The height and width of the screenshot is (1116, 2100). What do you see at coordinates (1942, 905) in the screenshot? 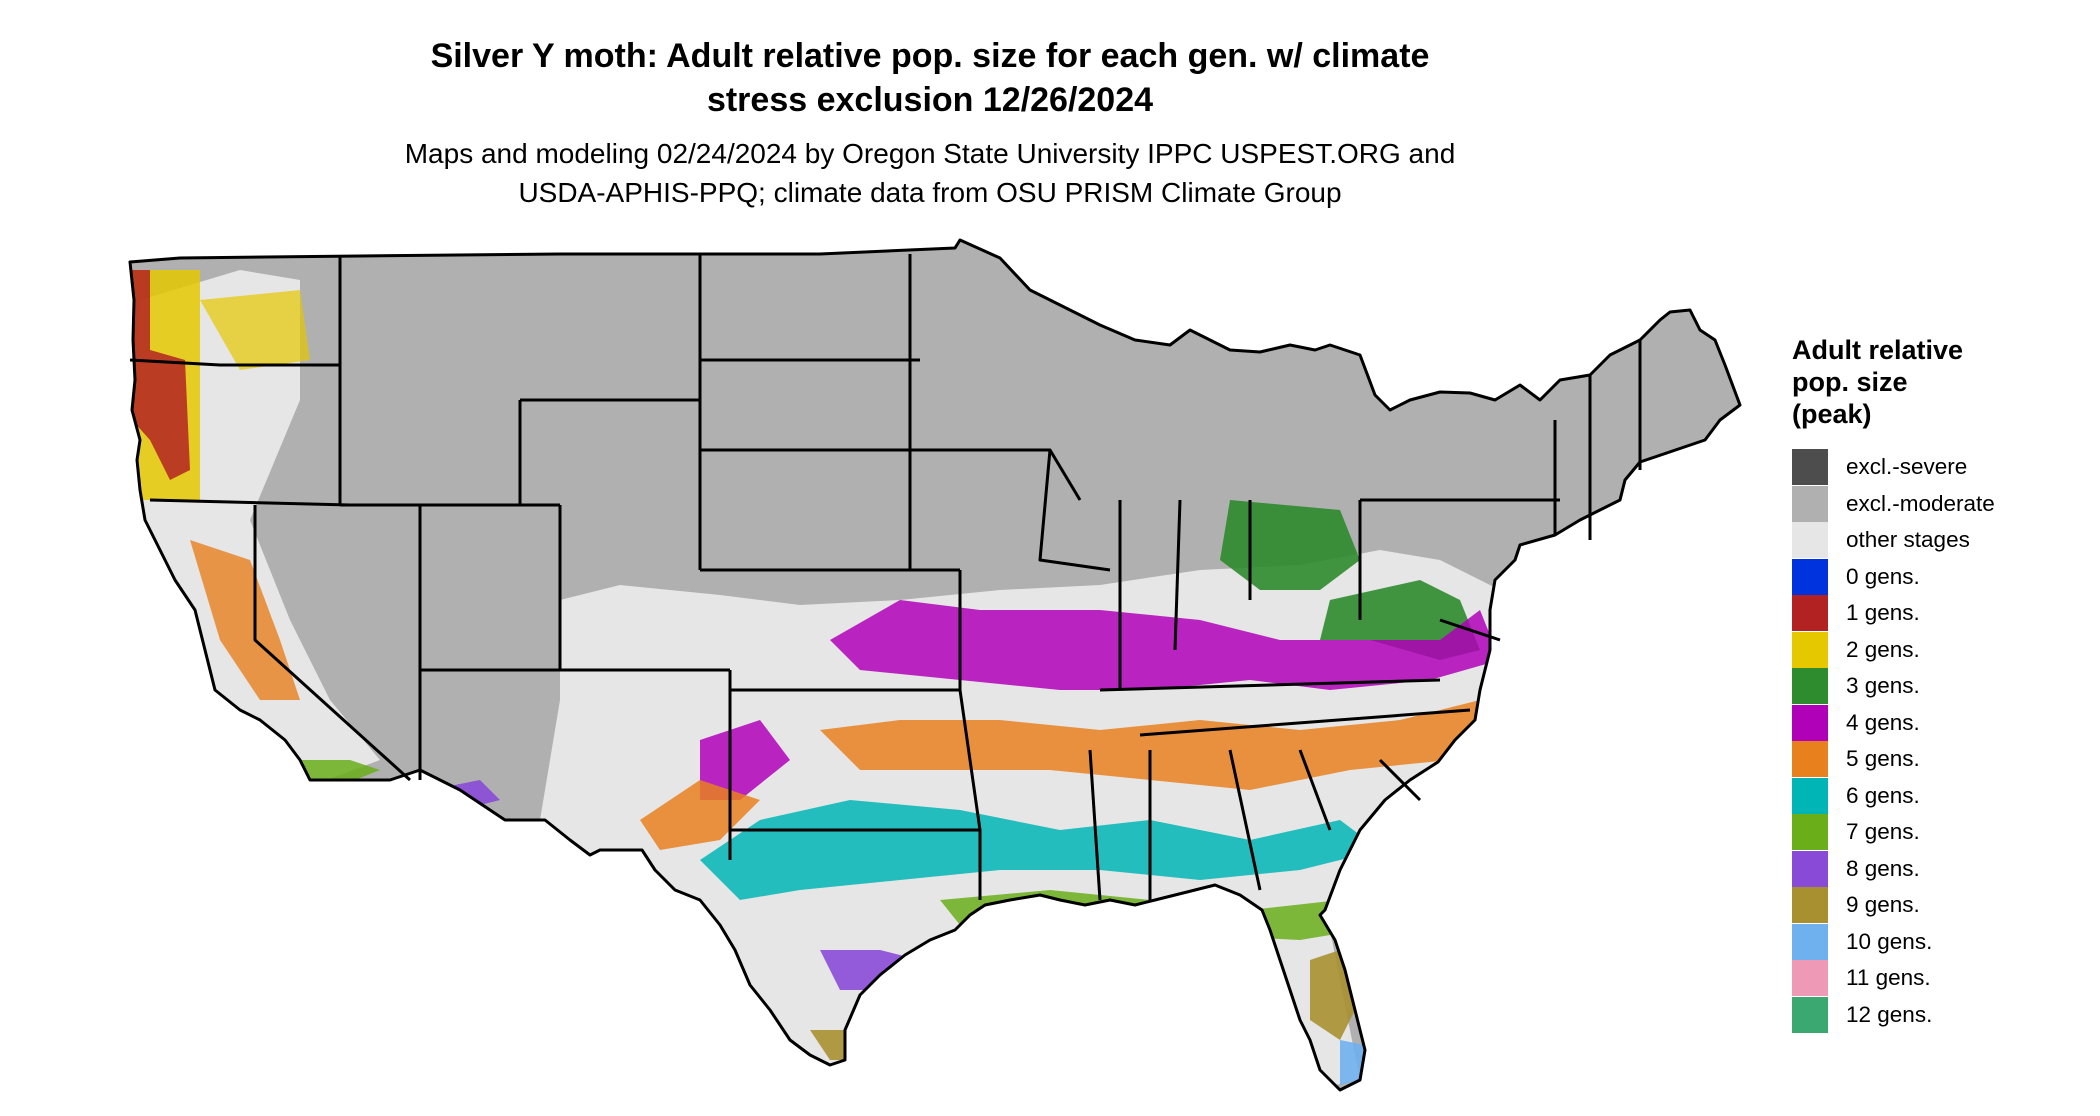
I see `legend-item: 9 gens.` at bounding box center [1942, 905].